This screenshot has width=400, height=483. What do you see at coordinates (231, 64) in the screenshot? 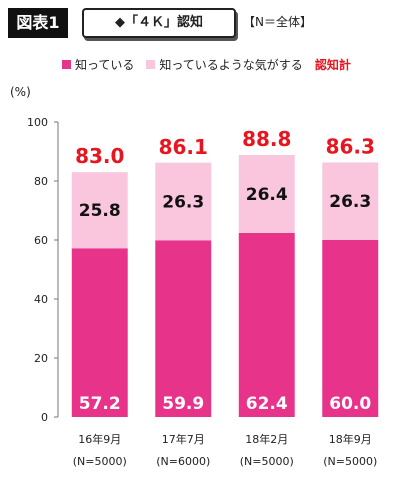
I see `legend-label-maybe: 知っているような気がする` at bounding box center [231, 64].